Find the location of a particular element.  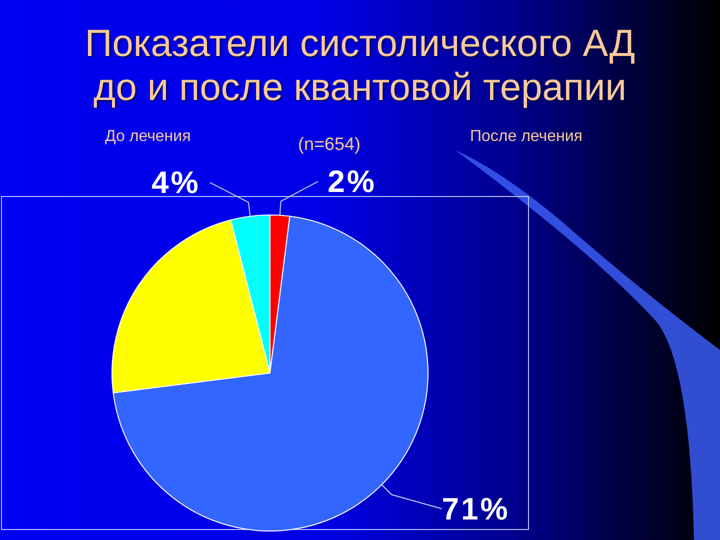

chart-title: Показатели систолического АД до и после квантовой терапии is located at coordinates (360, 66).